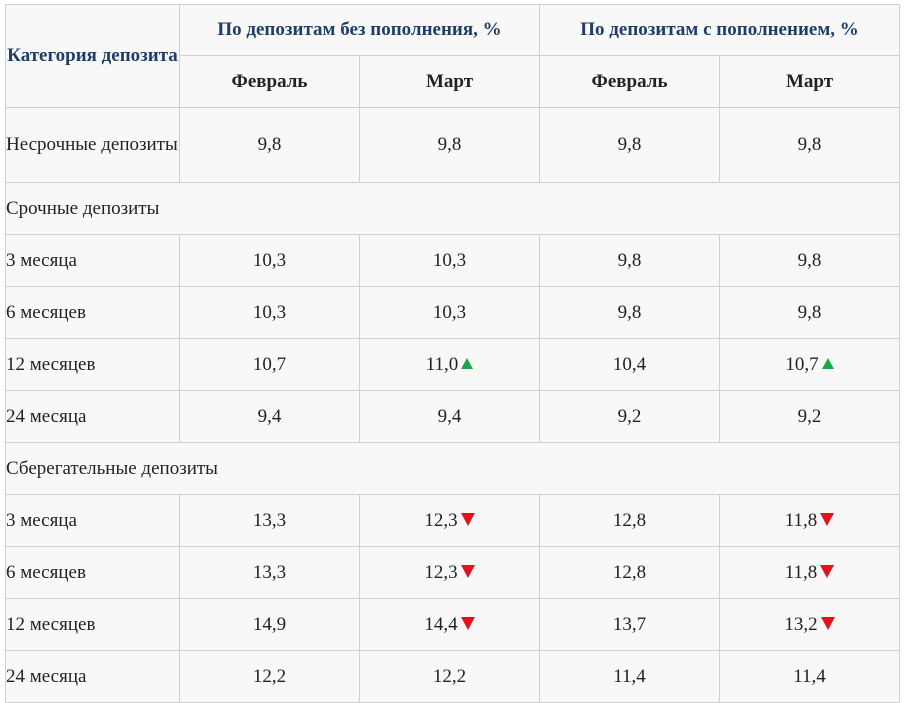  What do you see at coordinates (359, 30) in the screenshot?
I see `header-group-no-topup: По депозитам без пополнения, %` at bounding box center [359, 30].